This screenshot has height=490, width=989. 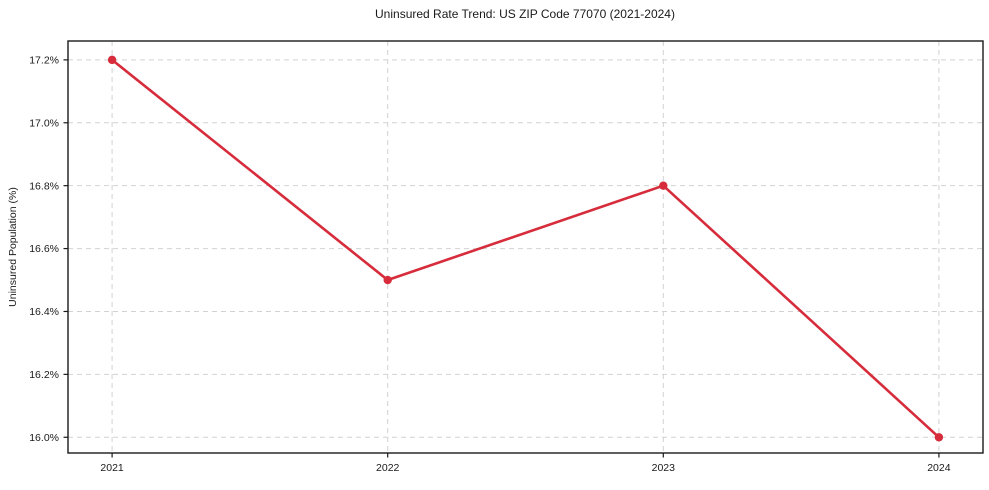 What do you see at coordinates (664, 468) in the screenshot?
I see `x-tick-label: 2023` at bounding box center [664, 468].